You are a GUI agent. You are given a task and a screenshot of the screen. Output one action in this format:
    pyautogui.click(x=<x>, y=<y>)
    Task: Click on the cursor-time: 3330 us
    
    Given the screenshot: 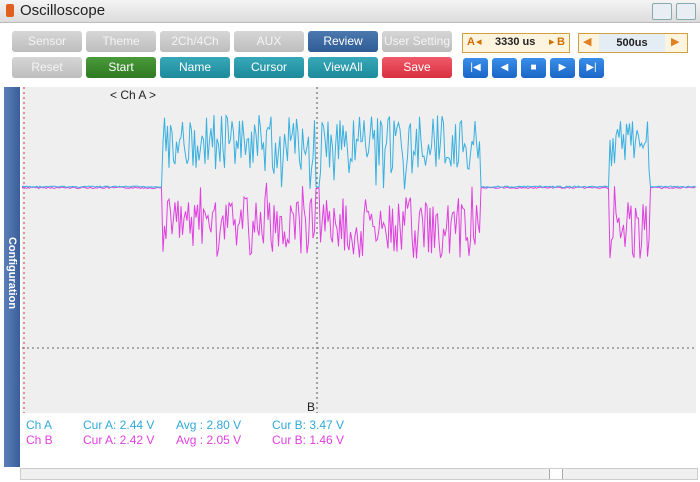 What is the action you would take?
    pyautogui.click(x=515, y=42)
    